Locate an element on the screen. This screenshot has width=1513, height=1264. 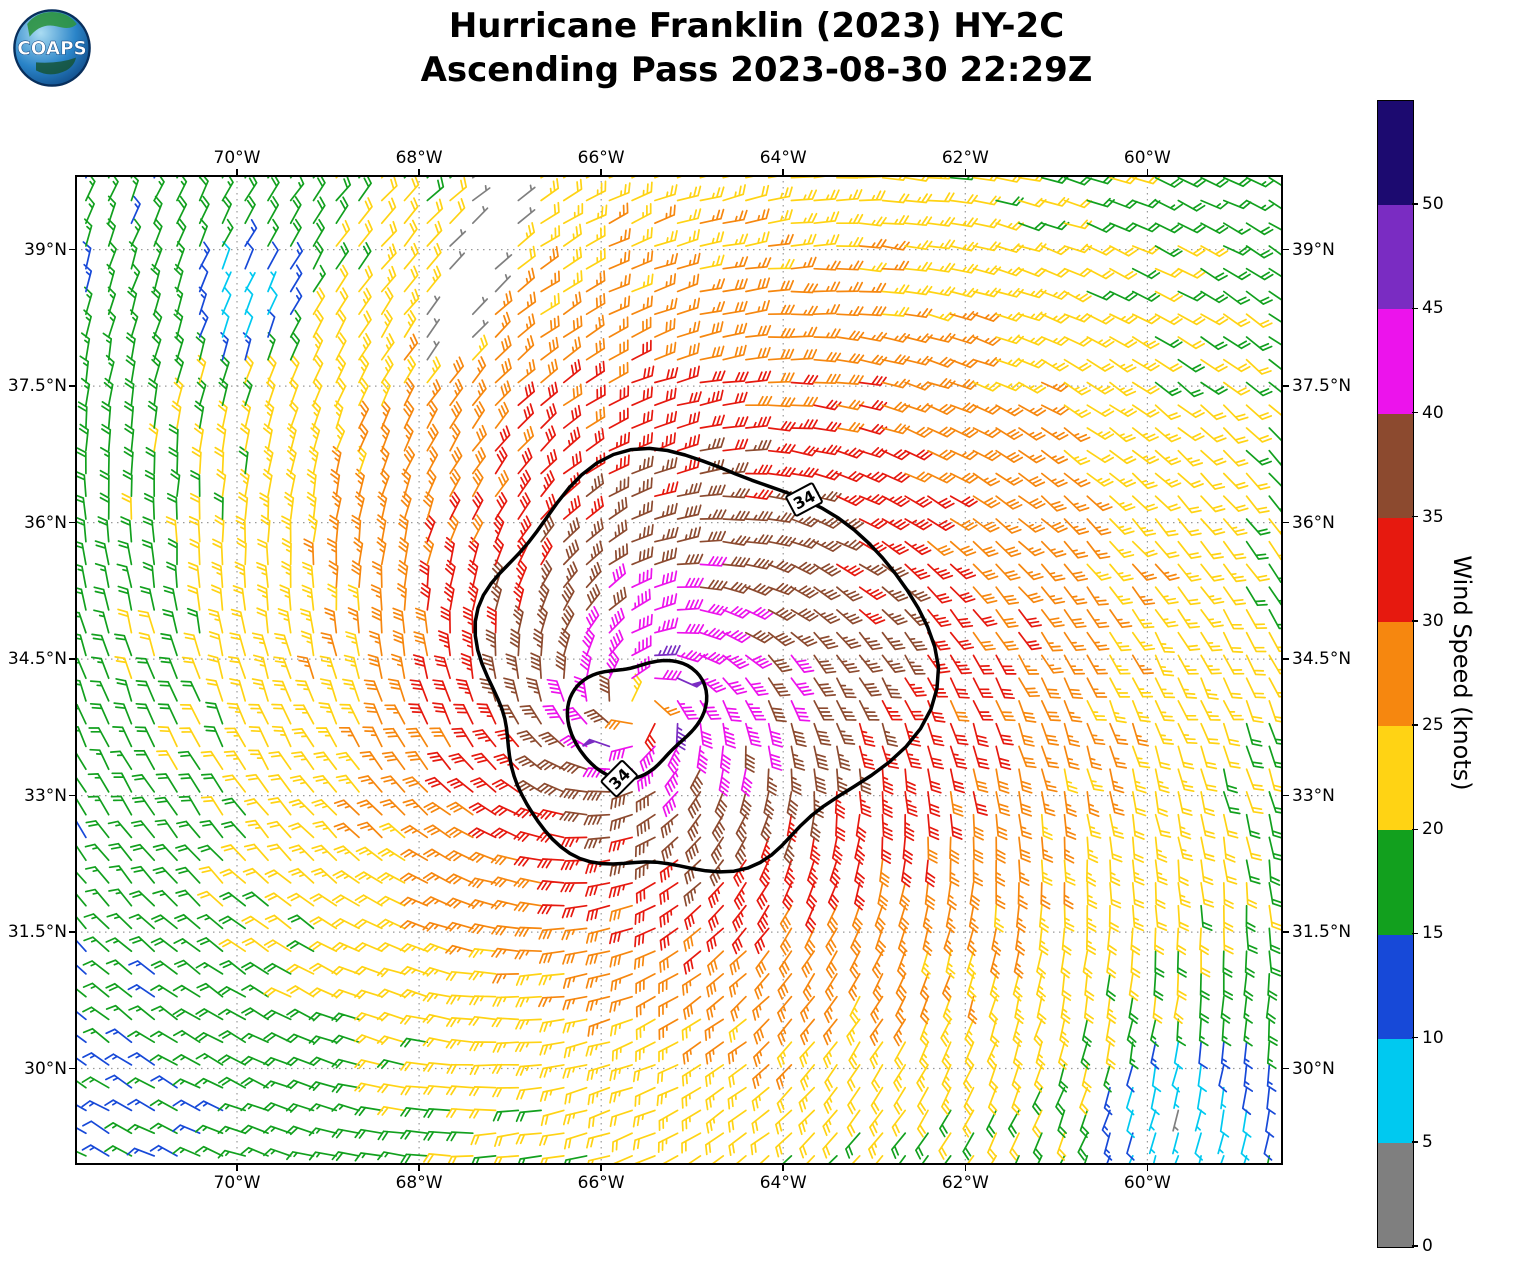
x-tick-label-bottom: 64°W is located at coordinates (783, 1183).